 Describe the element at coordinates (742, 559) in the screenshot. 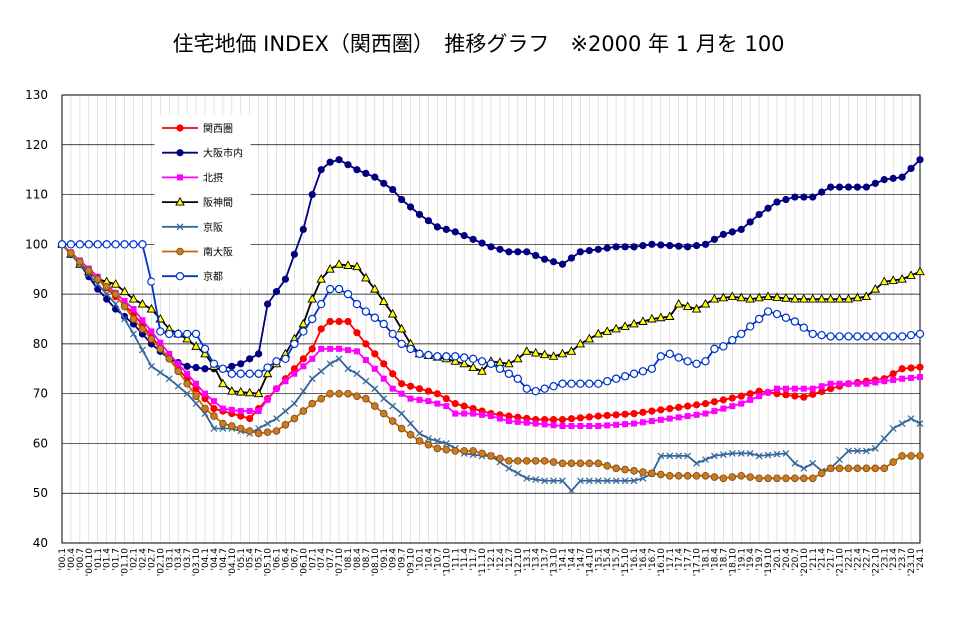

I see `x-tick-label: '19.1` at that location.